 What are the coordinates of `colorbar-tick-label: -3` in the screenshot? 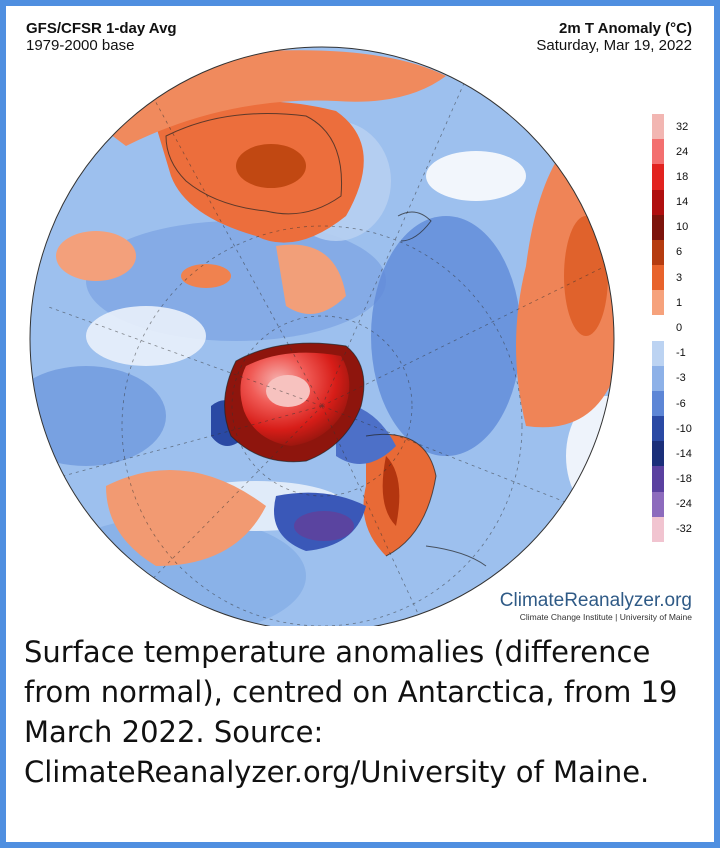 It's located at (681, 378).